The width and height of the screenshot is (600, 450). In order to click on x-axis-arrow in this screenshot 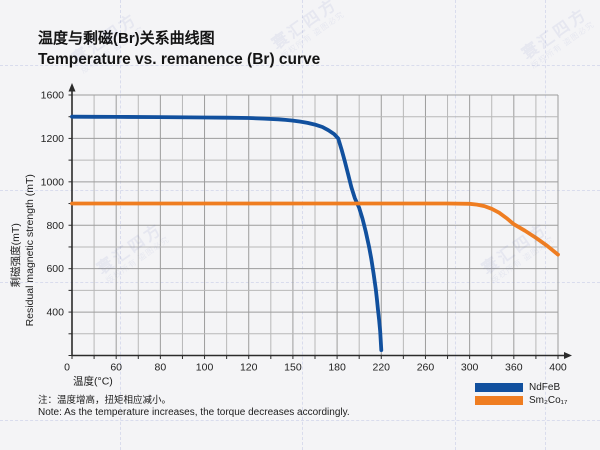, I will do `click(568, 355)`.